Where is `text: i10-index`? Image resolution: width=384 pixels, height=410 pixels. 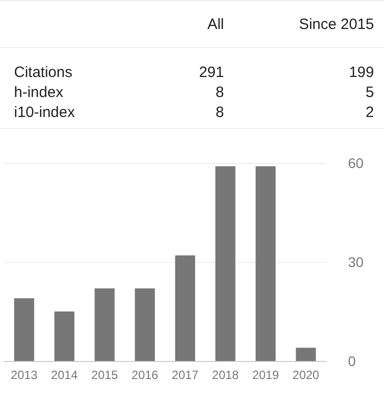 text: i10-index is located at coordinates (45, 112).